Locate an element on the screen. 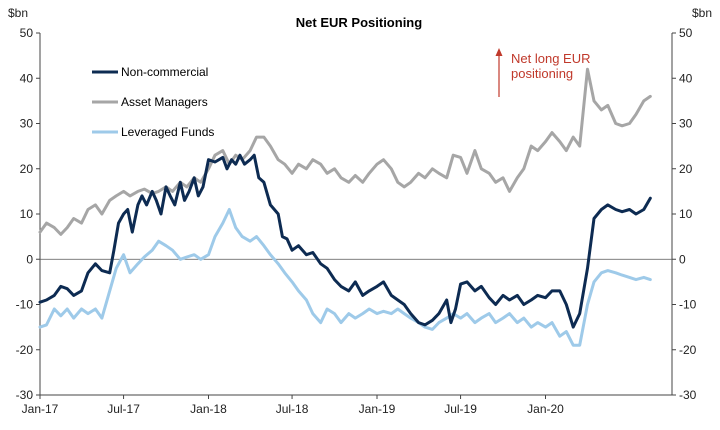 Image resolution: width=720 pixels, height=430 pixels. y-tick-label-left: -30 is located at coordinates (25, 395).